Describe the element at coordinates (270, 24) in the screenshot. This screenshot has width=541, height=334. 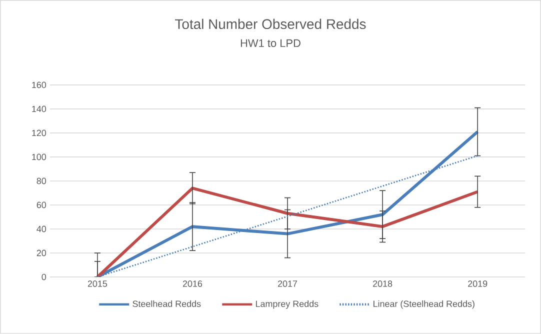
I see `chart-title: Total Number Observed Redds` at that location.